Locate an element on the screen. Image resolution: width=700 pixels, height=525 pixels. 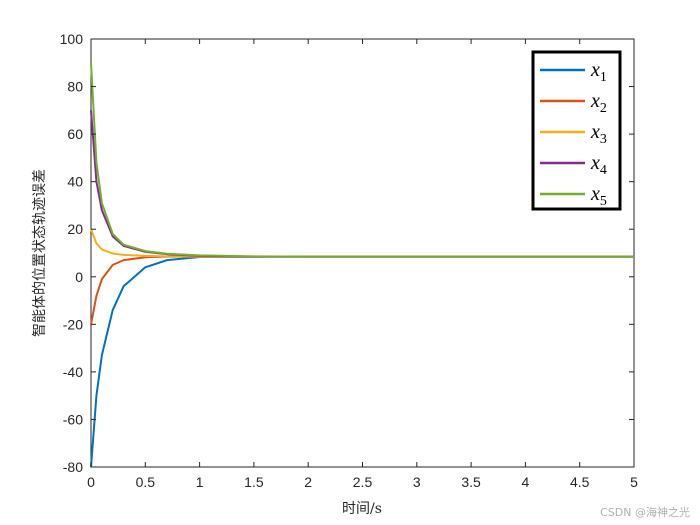
legend-label-x1: x1 is located at coordinates (598, 72).